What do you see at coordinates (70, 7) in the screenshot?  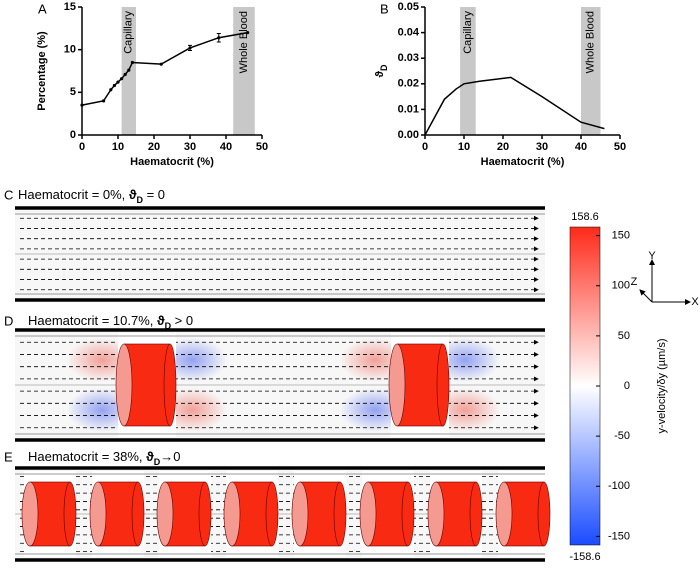 I see `y-tick-label: 15` at bounding box center [70, 7].